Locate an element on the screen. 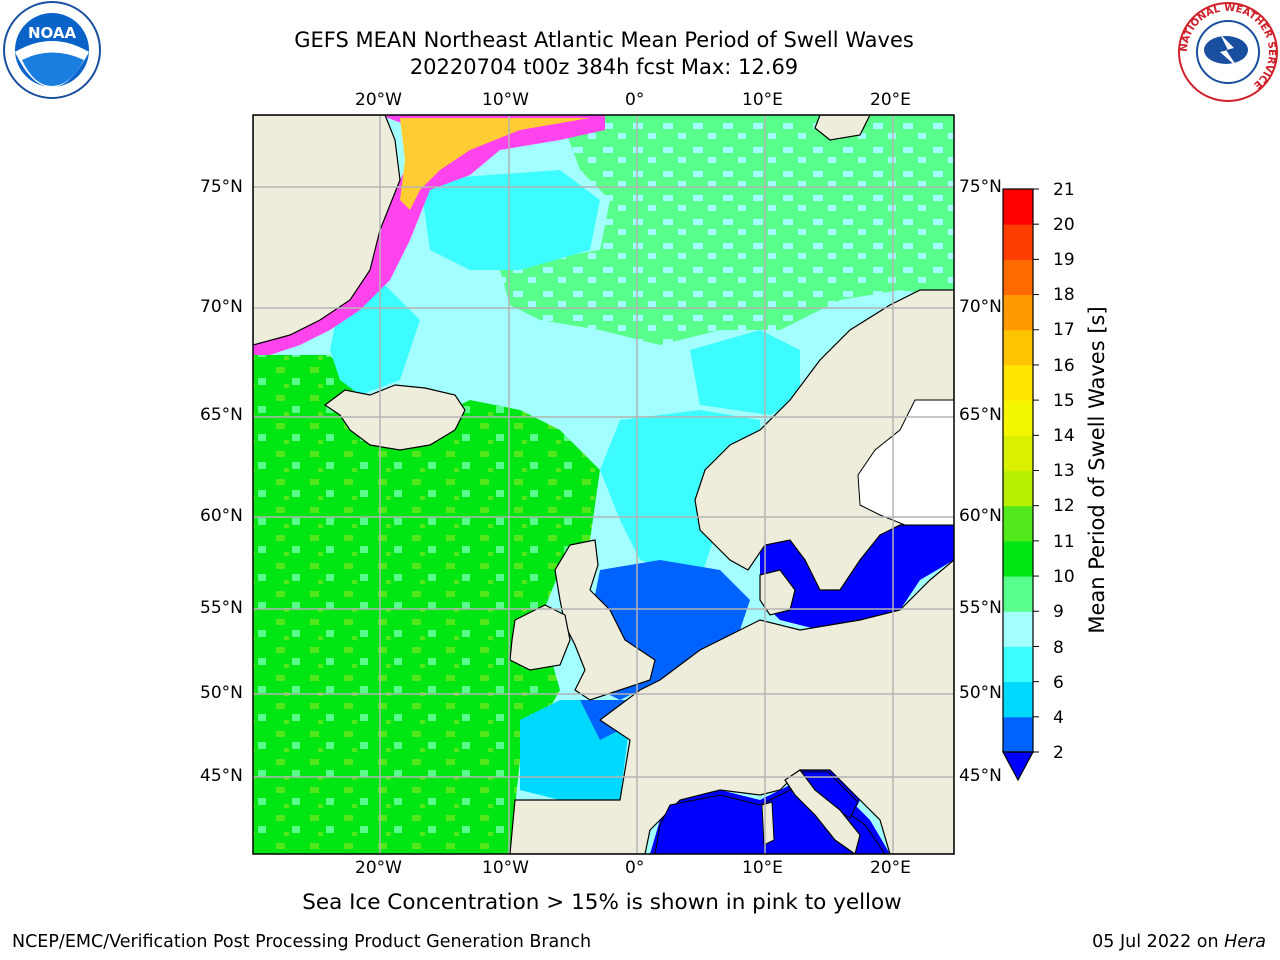  colorbar-underflow-triangle is located at coordinates (1018, 766).